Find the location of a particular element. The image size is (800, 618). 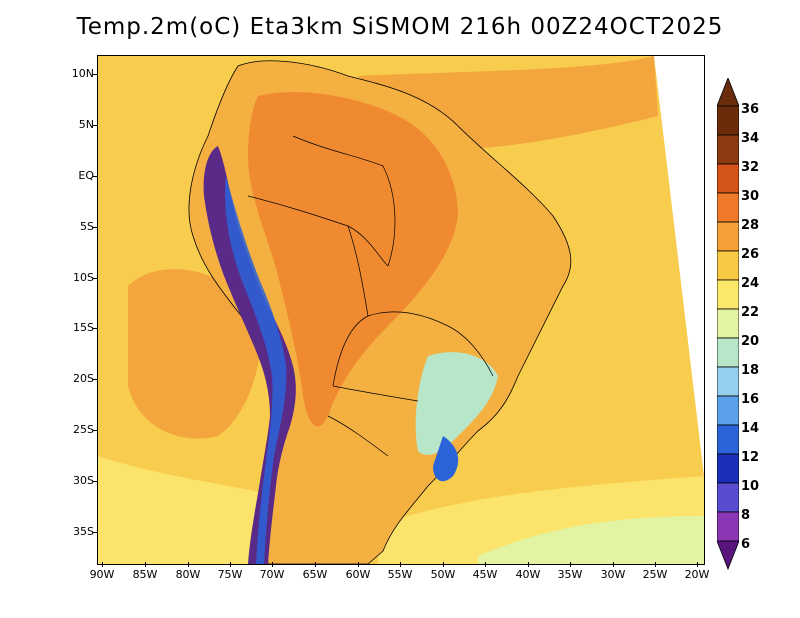

colorbar-label: 32 is located at coordinates (750, 167).